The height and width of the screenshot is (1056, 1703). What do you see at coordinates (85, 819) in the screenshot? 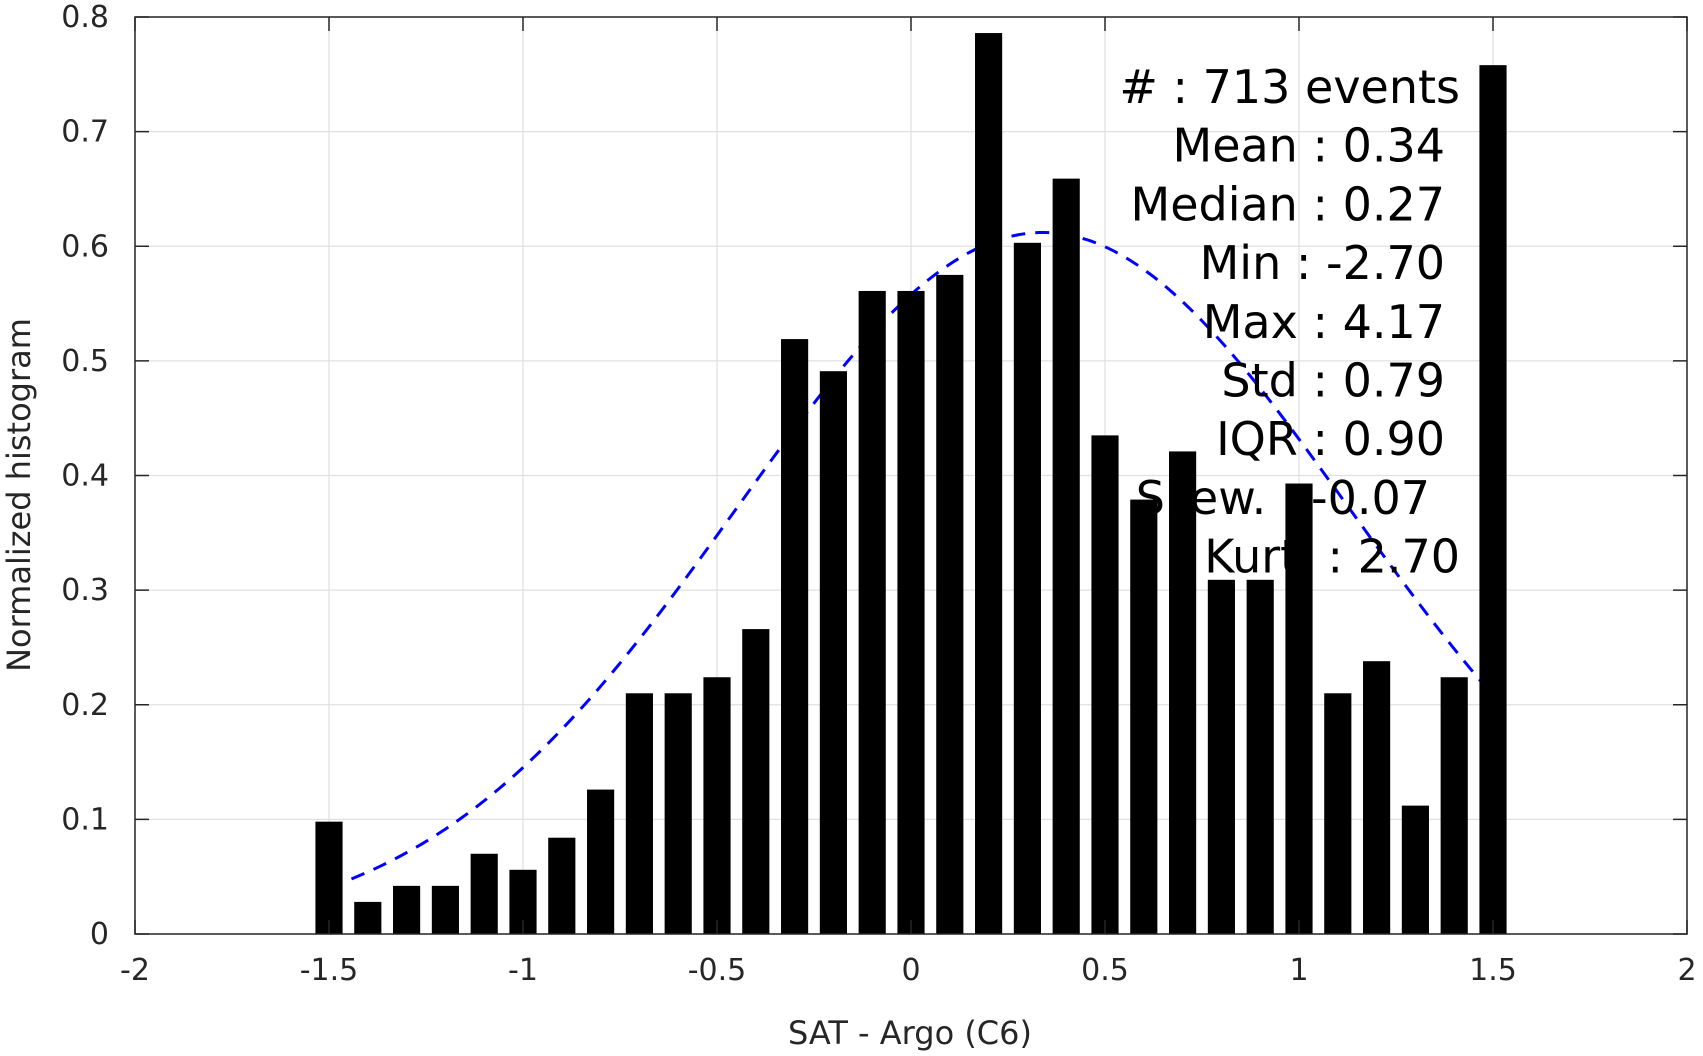
I see `y-tick-label: 0.1` at bounding box center [85, 819].